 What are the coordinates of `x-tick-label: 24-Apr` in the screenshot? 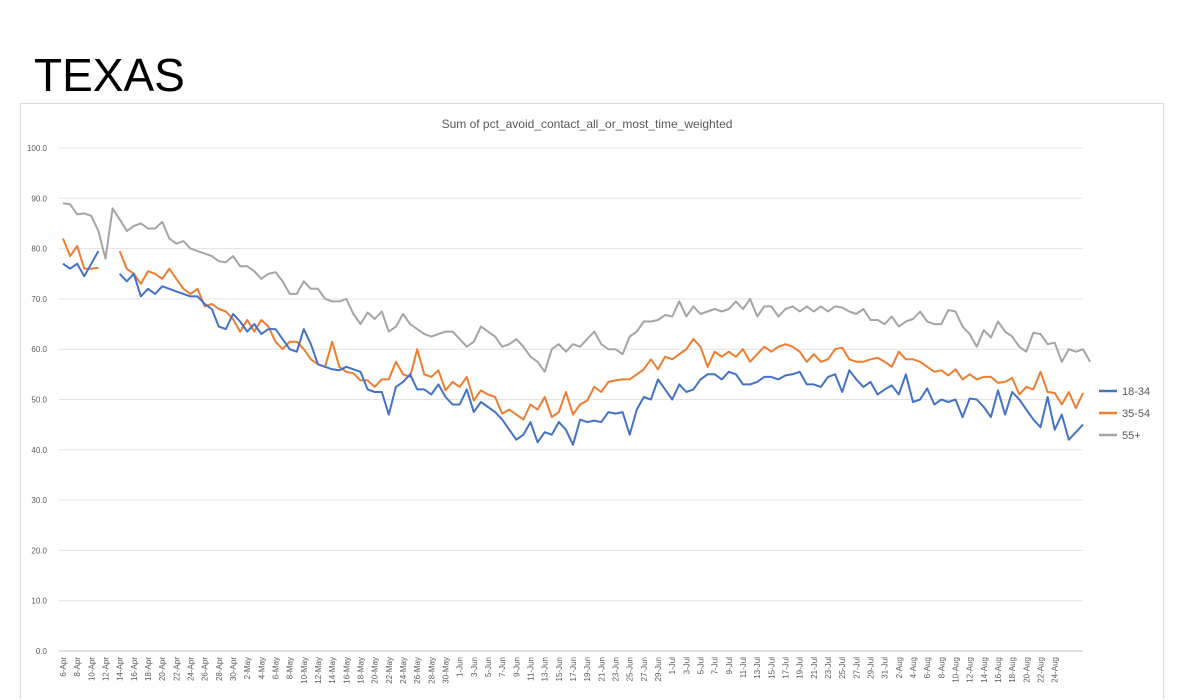 It's located at (191, 669).